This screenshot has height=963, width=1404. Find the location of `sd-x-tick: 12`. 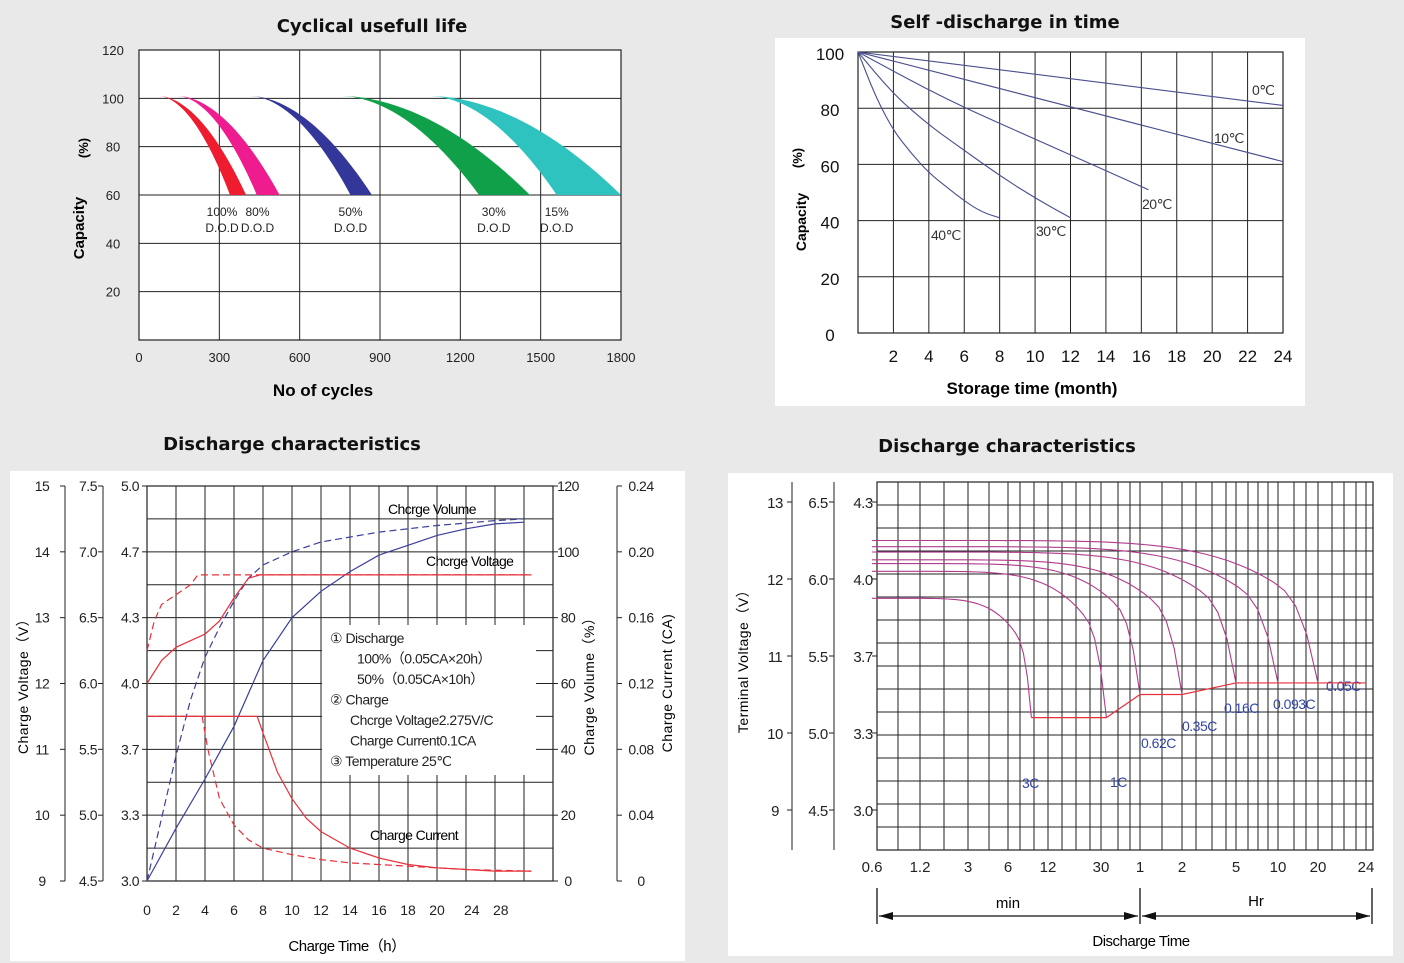

sd-x-tick: 12 is located at coordinates (1070, 356).